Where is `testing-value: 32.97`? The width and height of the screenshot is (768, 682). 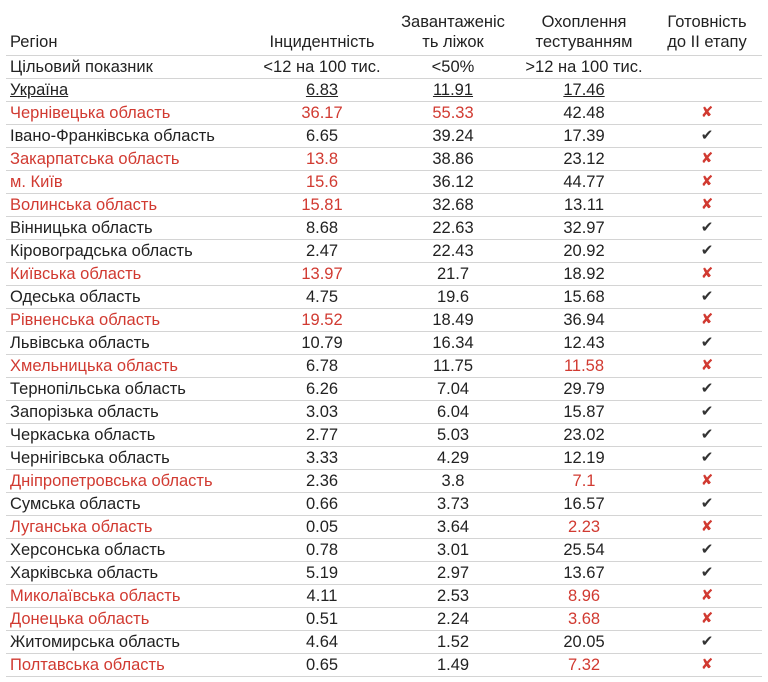
testing-value: 32.97 is located at coordinates (584, 228).